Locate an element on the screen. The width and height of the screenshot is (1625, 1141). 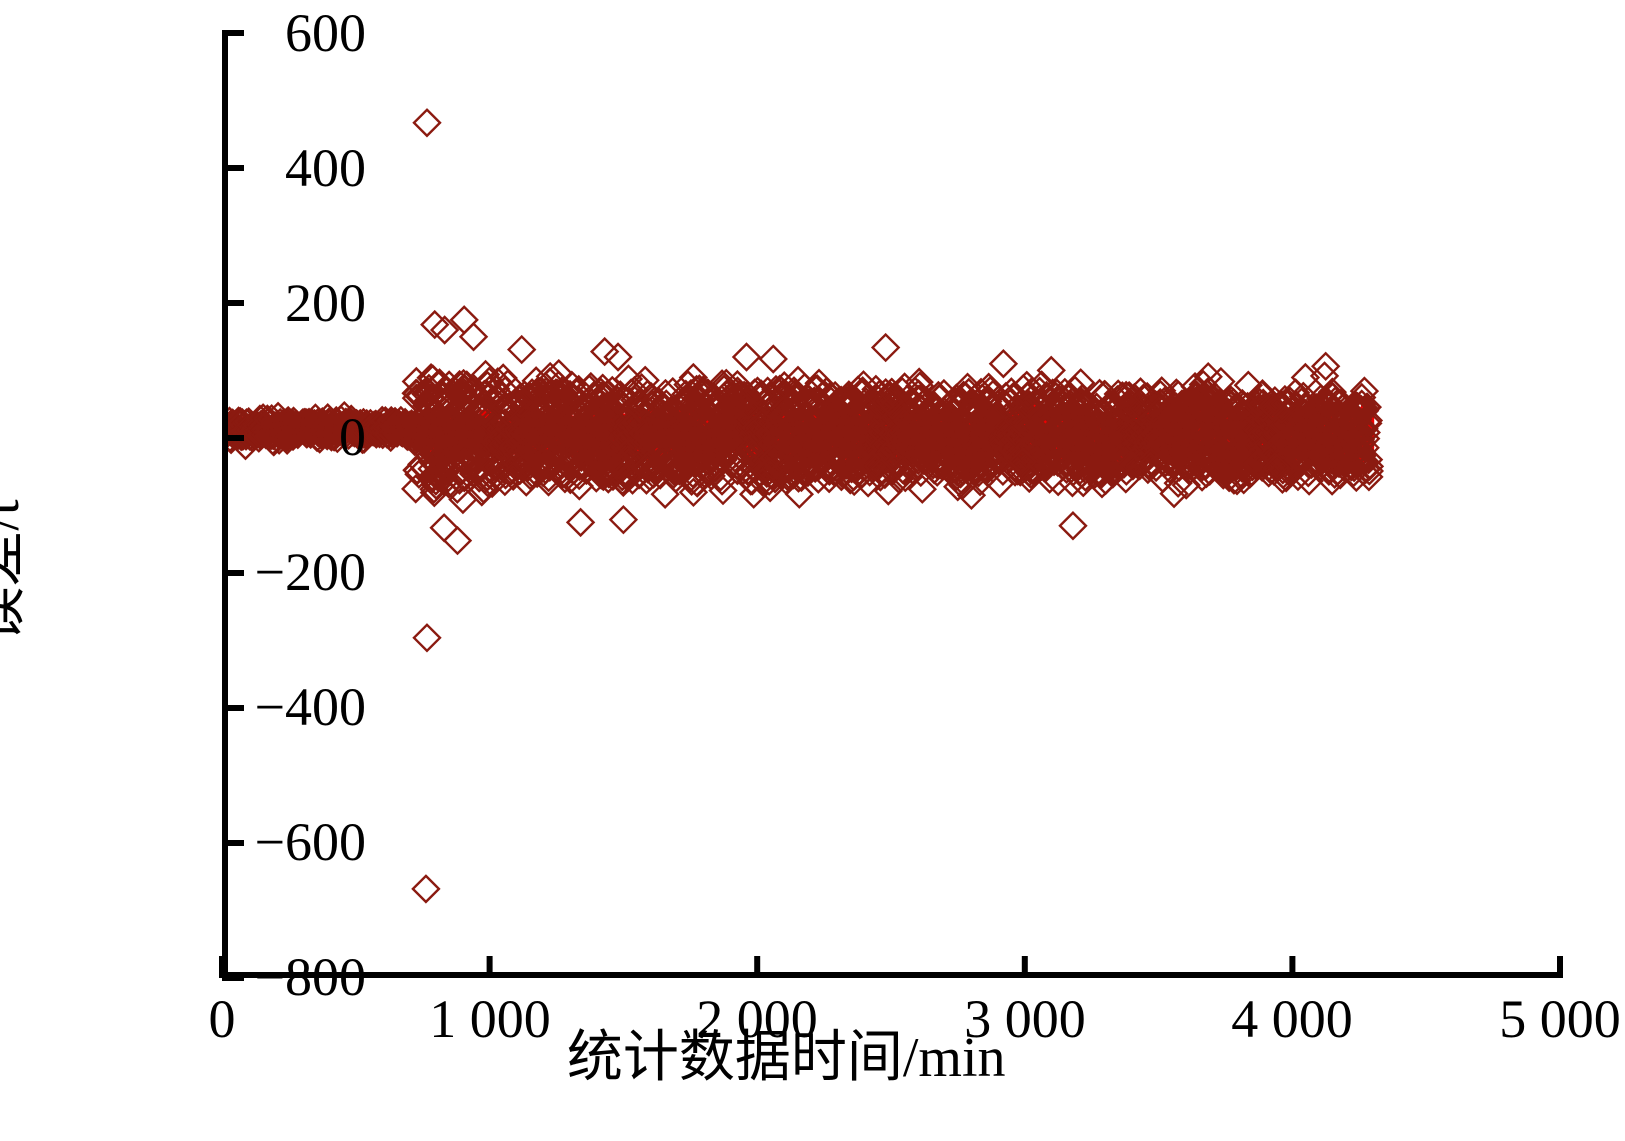
y-tick-label-400: 400 is located at coordinates (325, 168).